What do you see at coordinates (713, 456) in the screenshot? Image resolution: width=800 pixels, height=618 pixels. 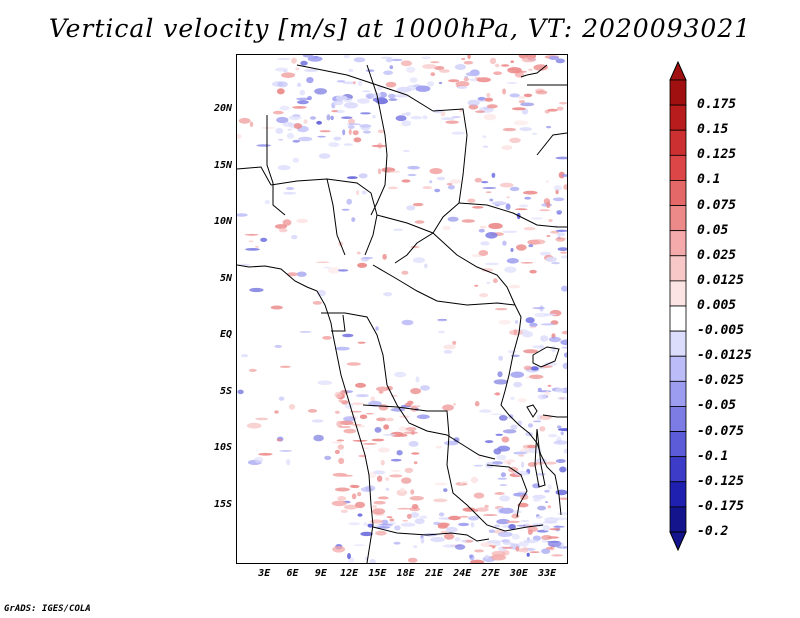 I see `colorbar-label: -0.1` at bounding box center [713, 456].